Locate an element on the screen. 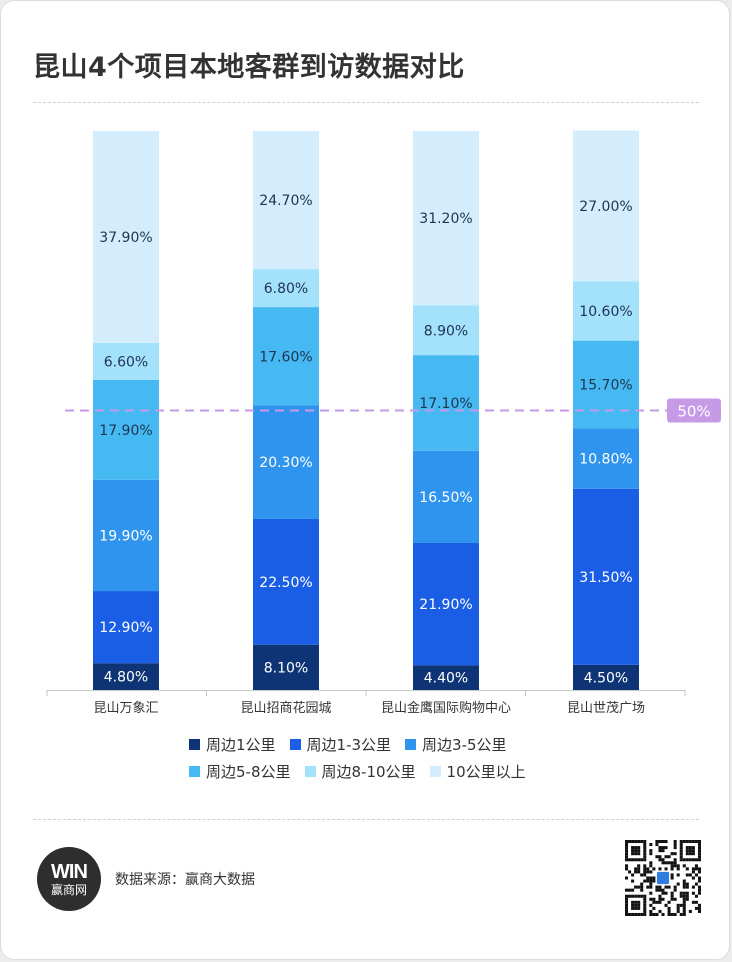 The height and width of the screenshot is (962, 732). bottom-divider is located at coordinates (366, 819).